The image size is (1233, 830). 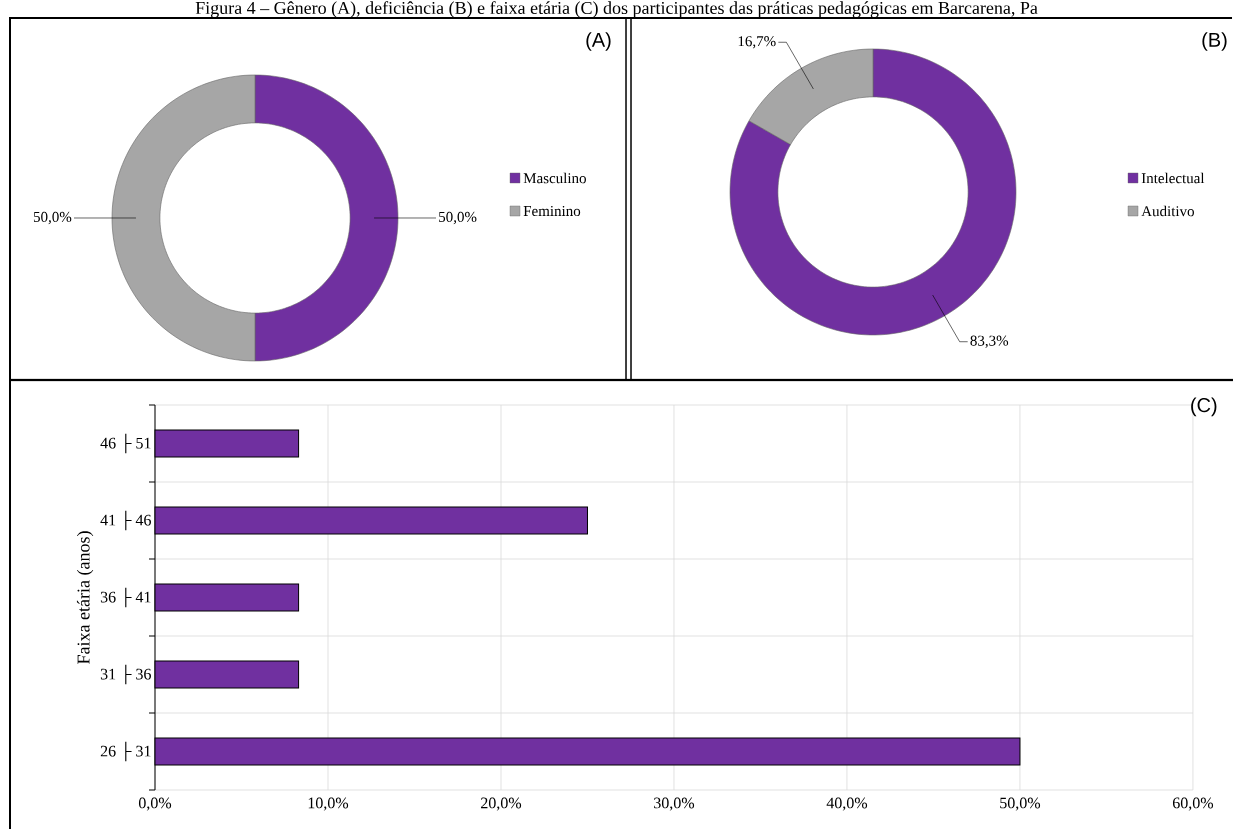 What do you see at coordinates (1193, 804) in the screenshot?
I see `x-tick-label: 60,0%` at bounding box center [1193, 804].